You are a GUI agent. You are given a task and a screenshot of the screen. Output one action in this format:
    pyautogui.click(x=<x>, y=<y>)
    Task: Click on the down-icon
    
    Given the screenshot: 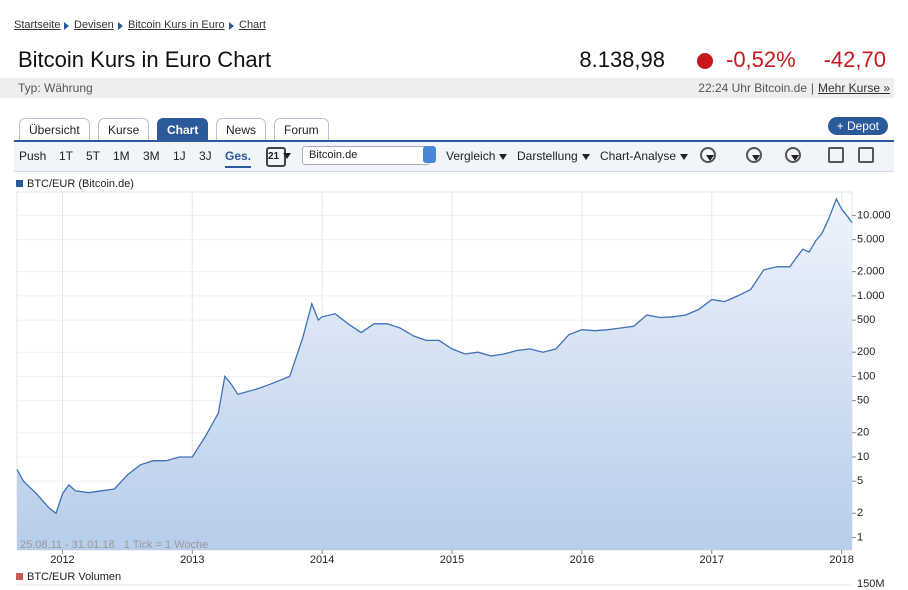 What is the action you would take?
    pyautogui.click(x=705, y=61)
    